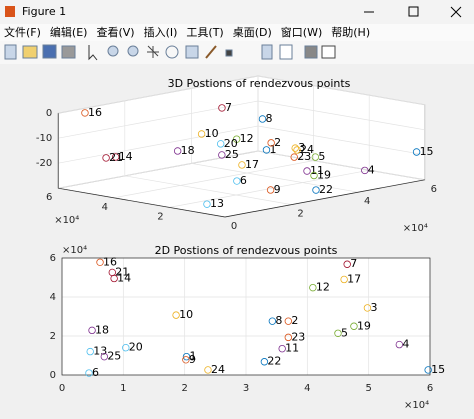 The height and width of the screenshot is (419, 474). What do you see at coordinates (49, 51) in the screenshot?
I see `save-icon` at bounding box center [49, 51].